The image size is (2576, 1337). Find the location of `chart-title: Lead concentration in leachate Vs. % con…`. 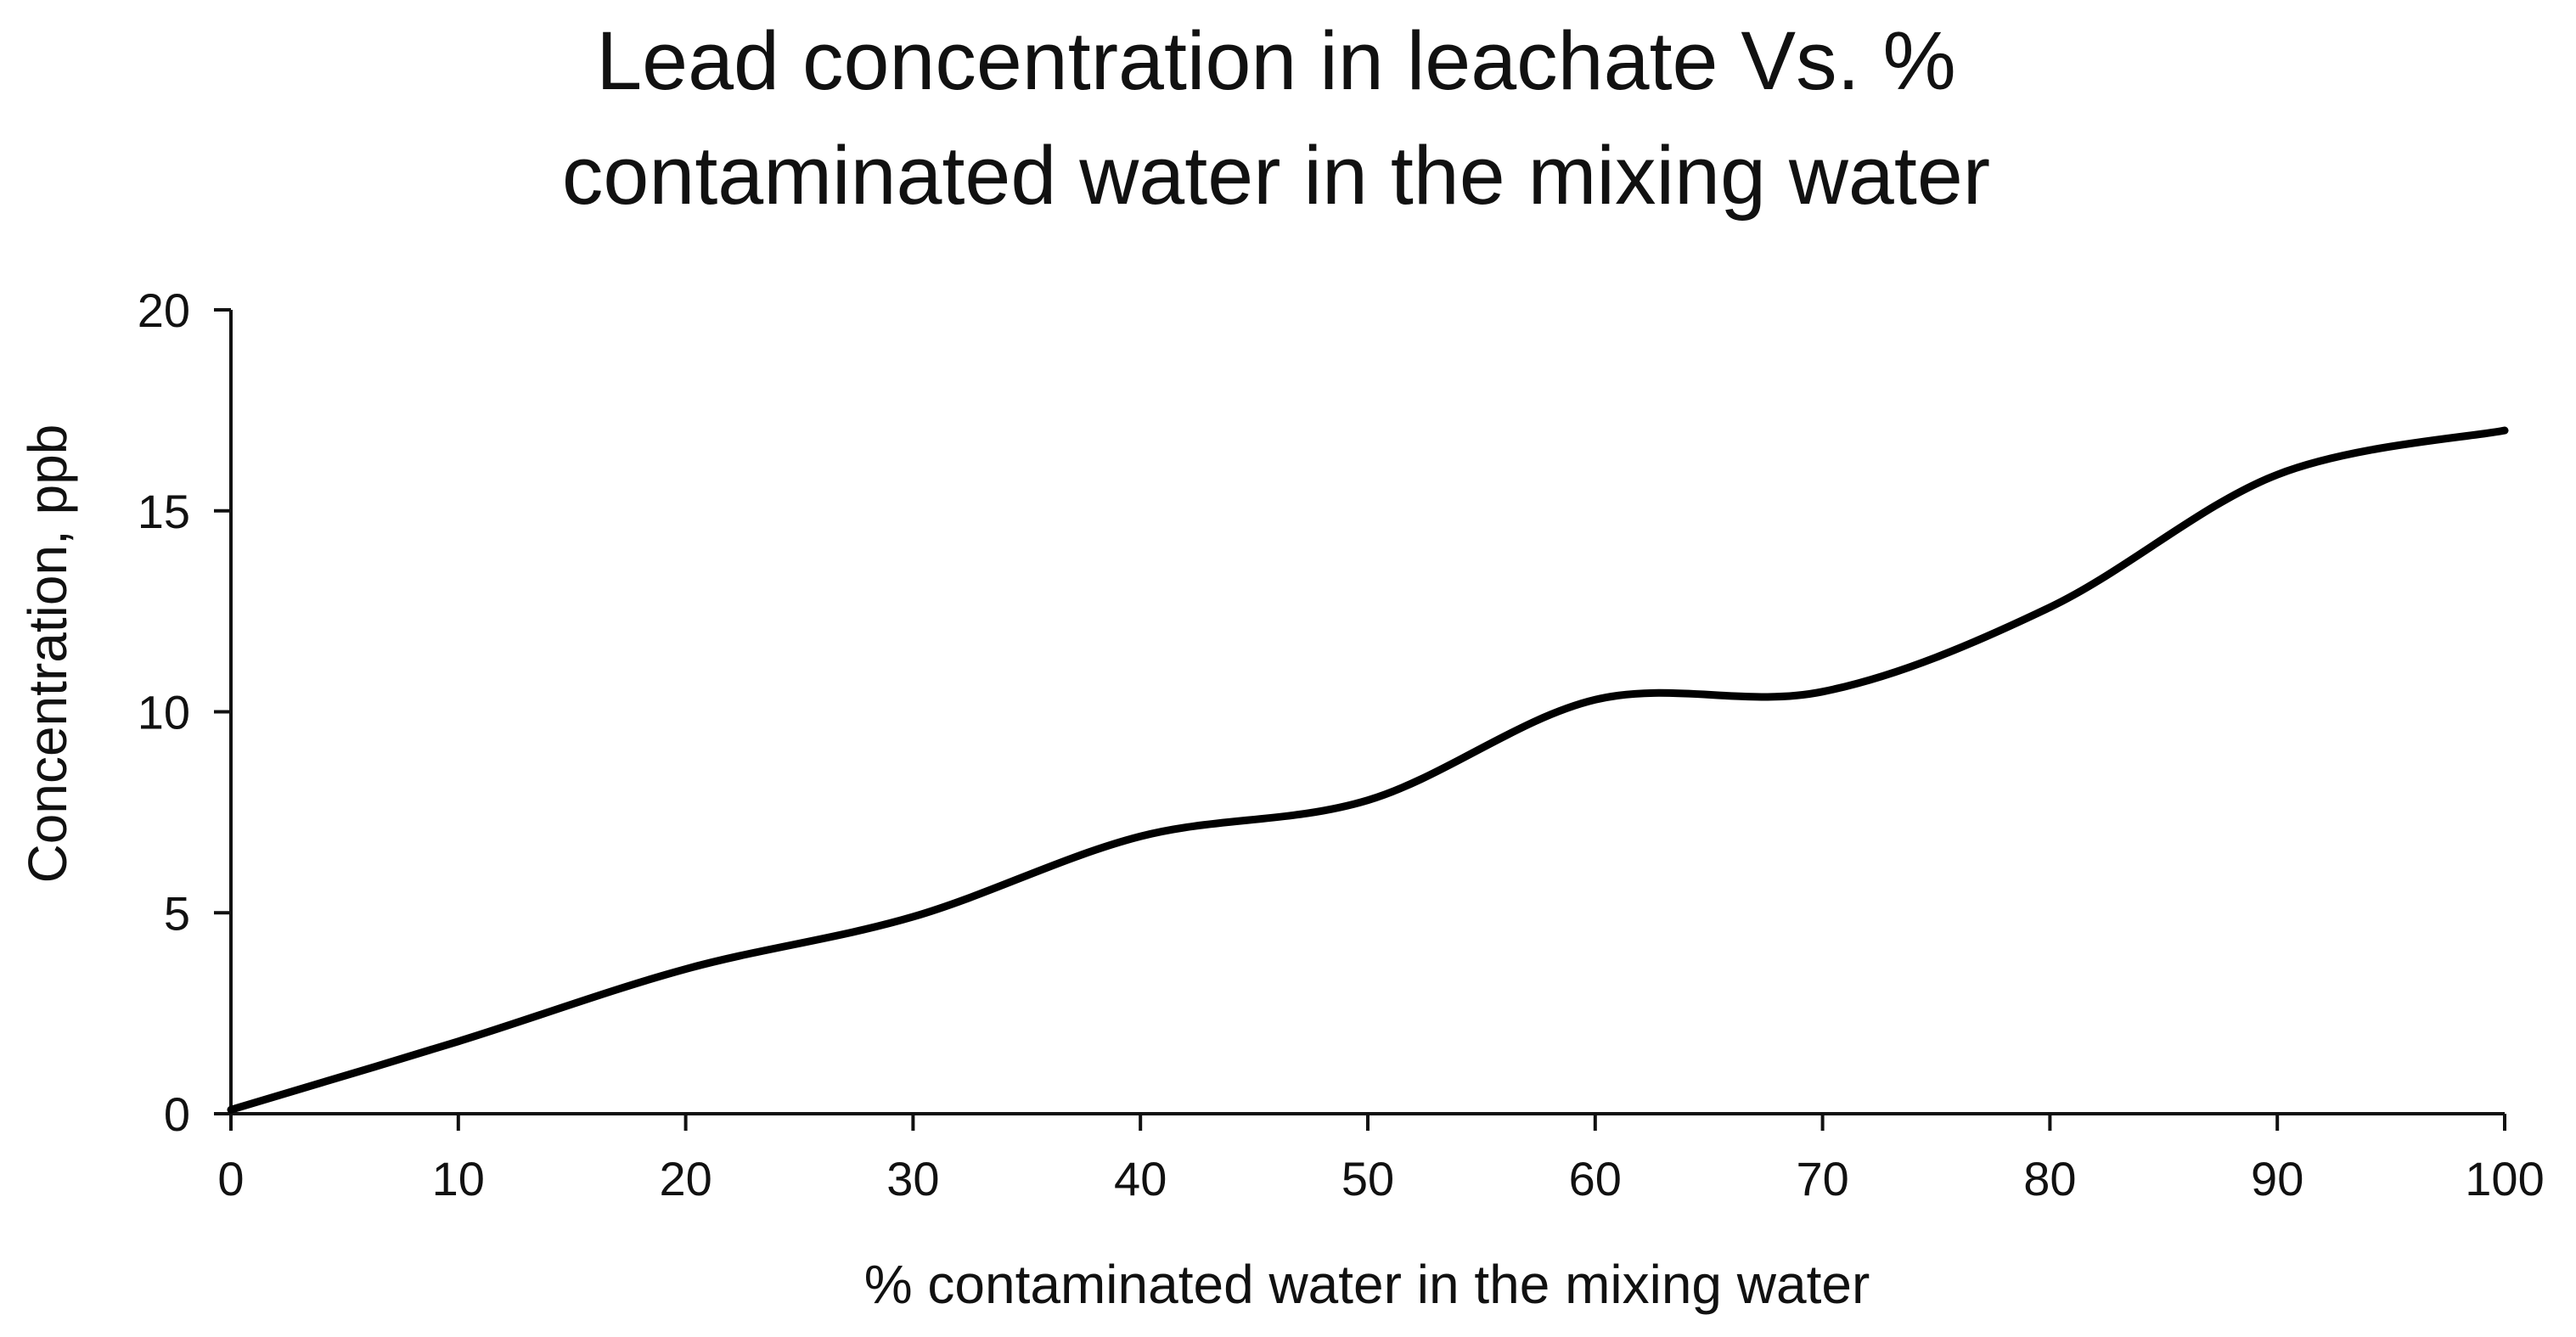

chart-title: Lead concentration in leachate Vs. % con… is located at coordinates (1276, 118).